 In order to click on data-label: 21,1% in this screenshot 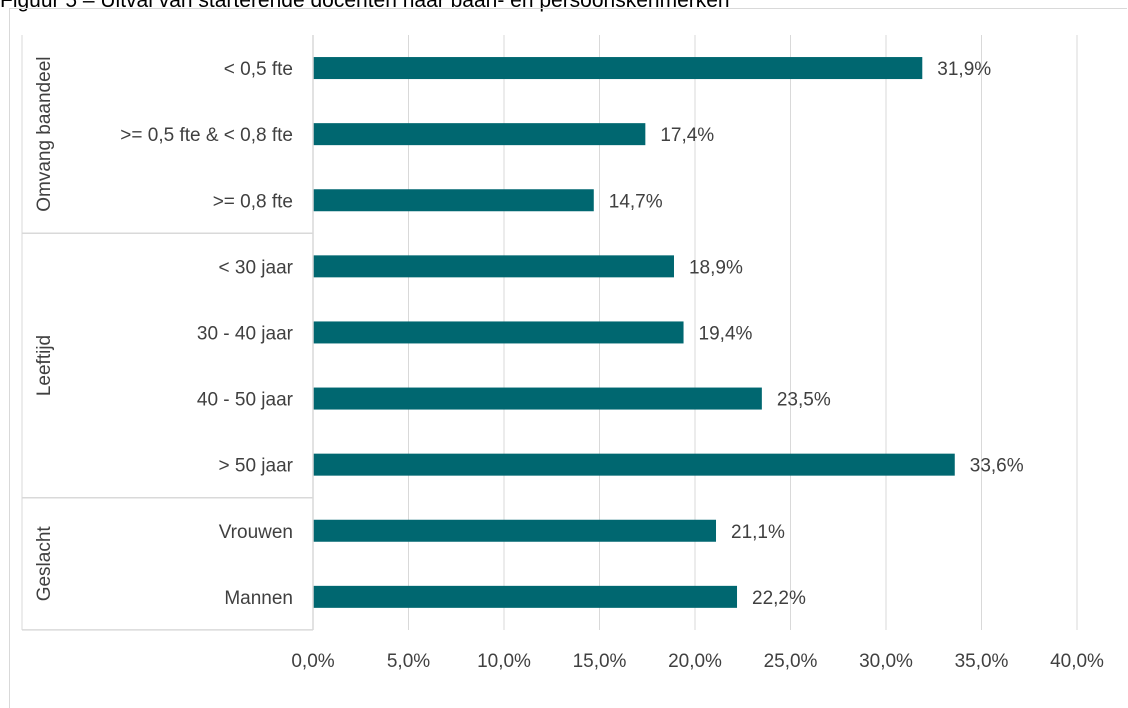, I will do `click(758, 532)`.